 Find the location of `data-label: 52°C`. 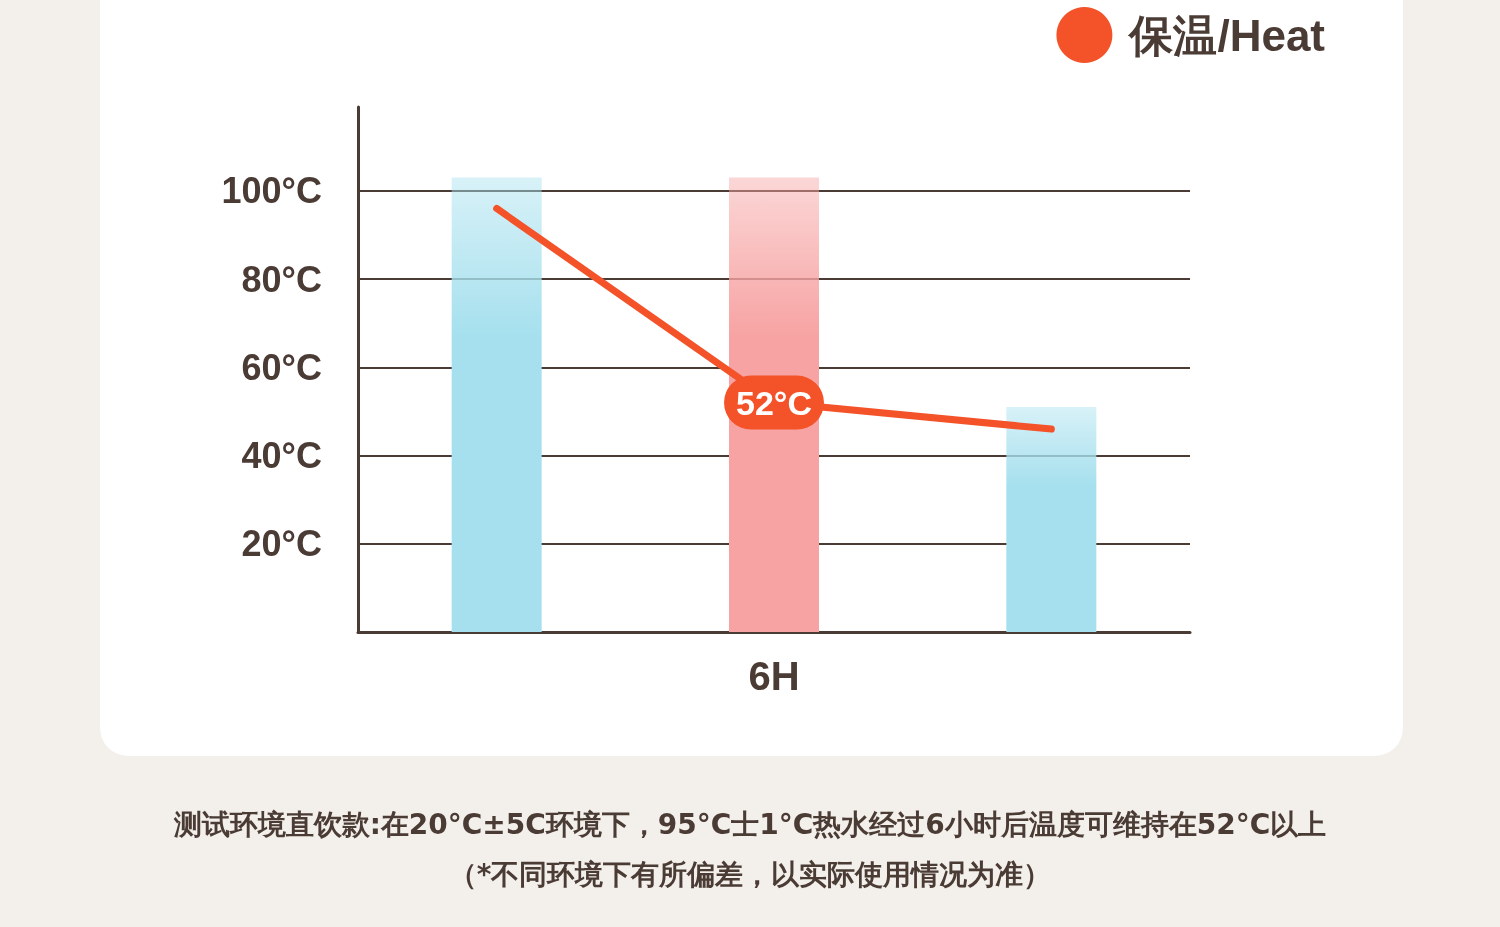

data-label: 52°C is located at coordinates (774, 402).